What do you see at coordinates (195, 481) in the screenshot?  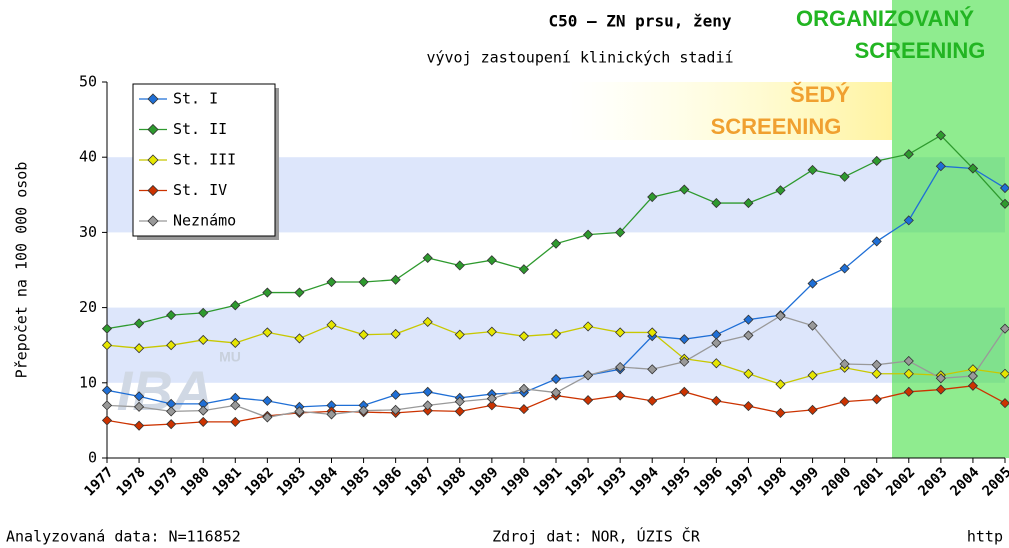 I see `x-tick-label: 1980` at bounding box center [195, 481].